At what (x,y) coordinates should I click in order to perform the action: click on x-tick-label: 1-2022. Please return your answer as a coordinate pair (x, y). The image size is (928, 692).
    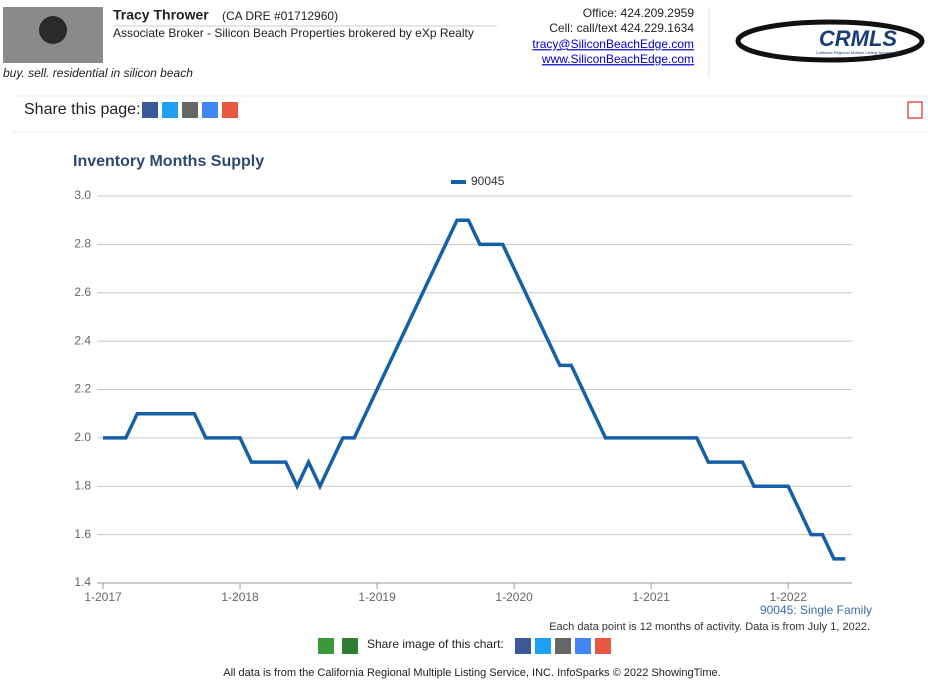
    Looking at the image, I should click on (789, 597).